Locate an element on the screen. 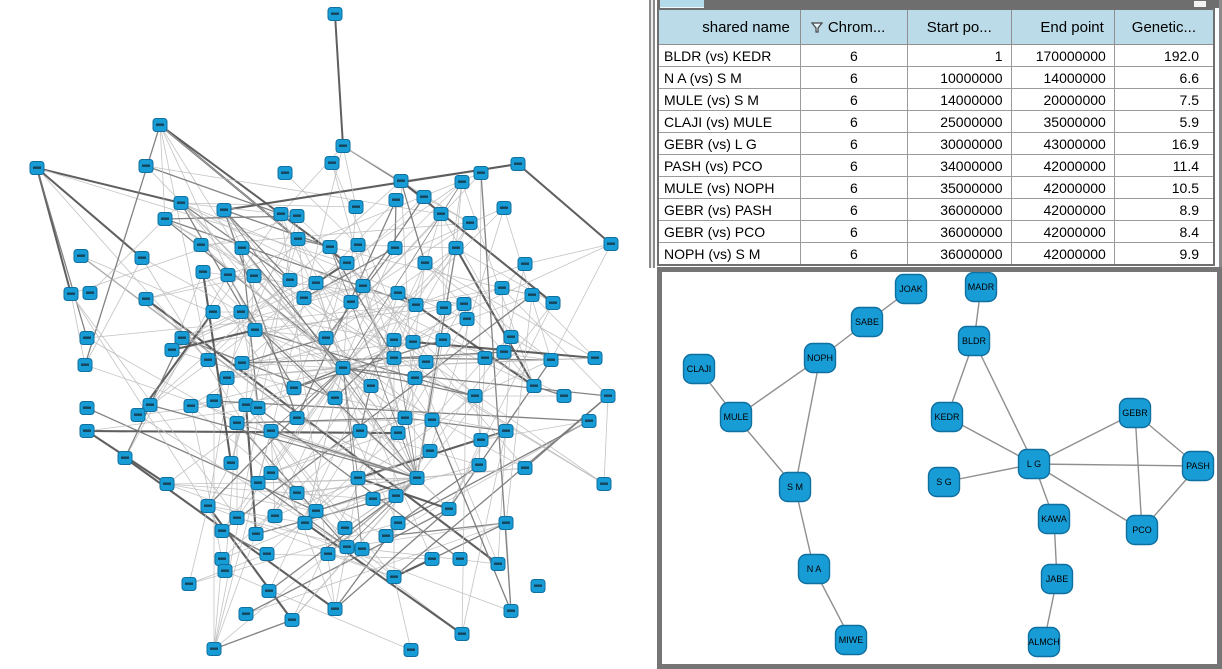 Image resolution: width=1222 pixels, height=669 pixels. subnetwork-node-pco: PCO is located at coordinates (1142, 530).